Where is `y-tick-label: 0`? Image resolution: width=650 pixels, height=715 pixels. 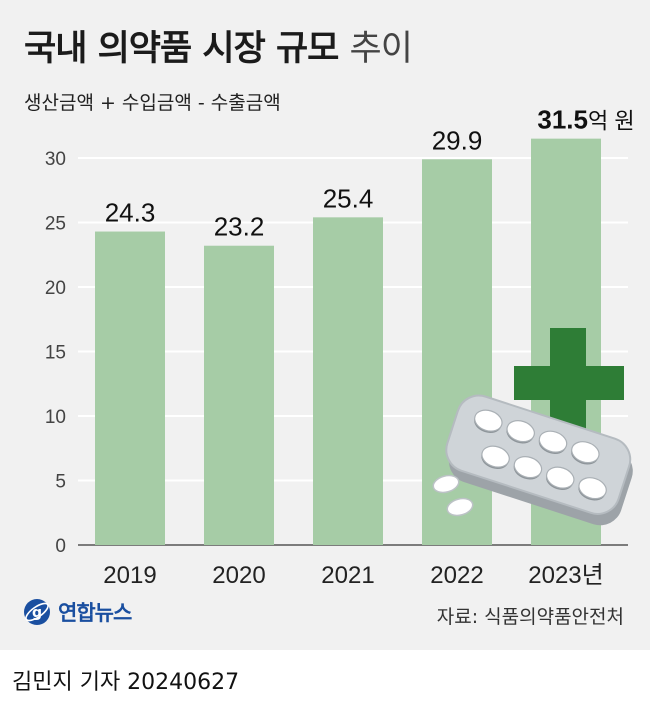 y-tick-label: 0 is located at coordinates (60, 546).